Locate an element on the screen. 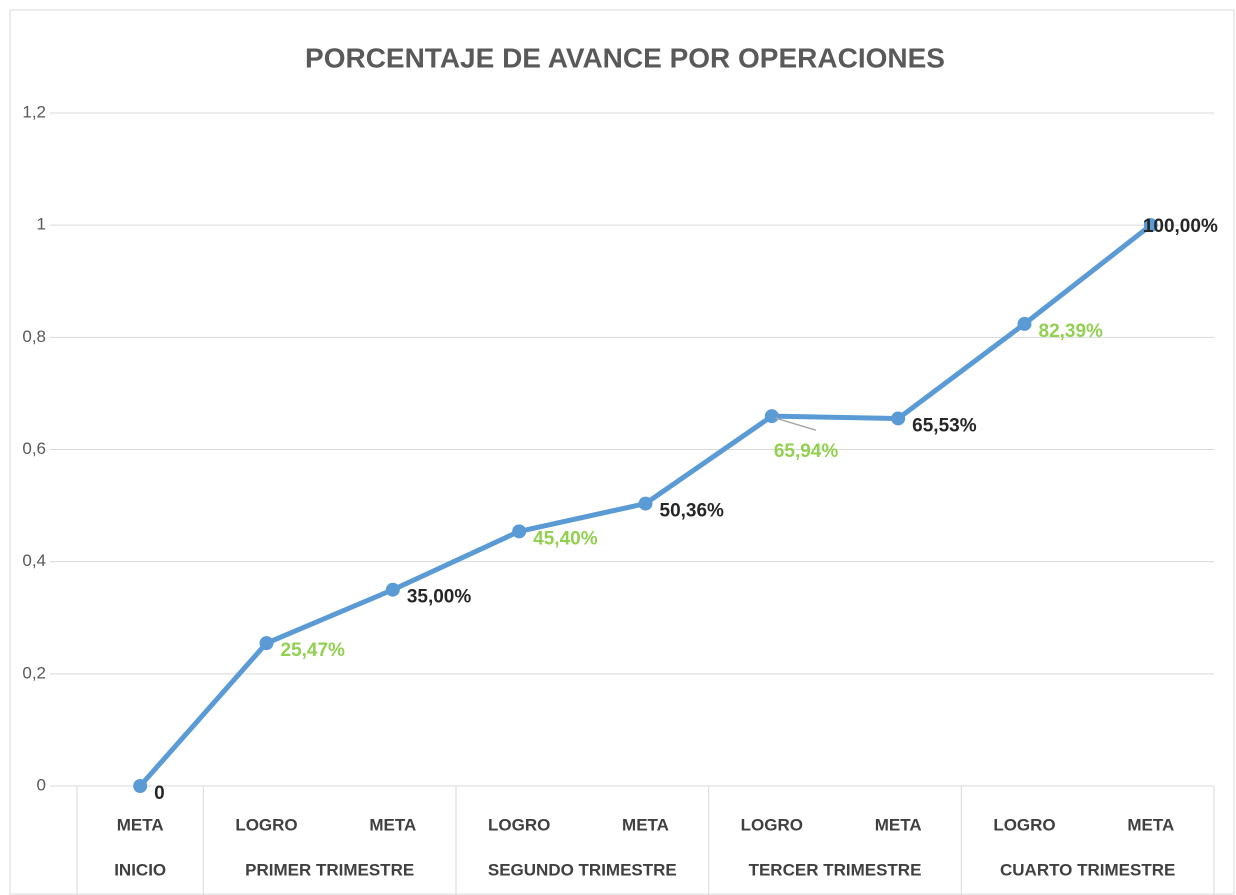  data-label: 45,40% is located at coordinates (565, 538).